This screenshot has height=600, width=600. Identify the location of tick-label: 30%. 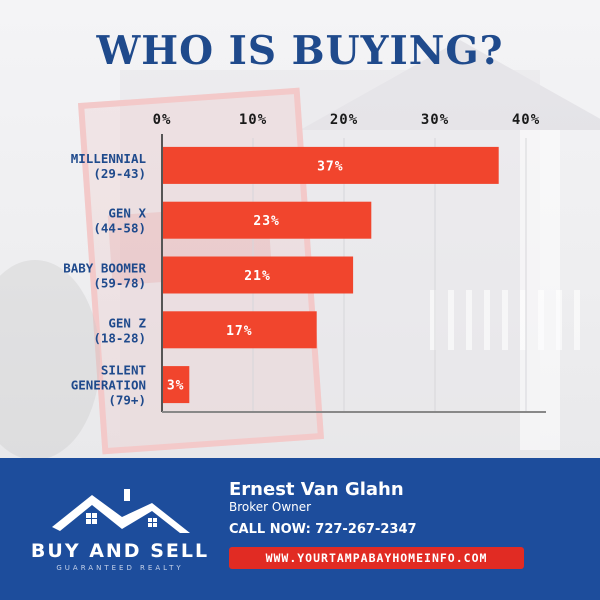
(435, 120).